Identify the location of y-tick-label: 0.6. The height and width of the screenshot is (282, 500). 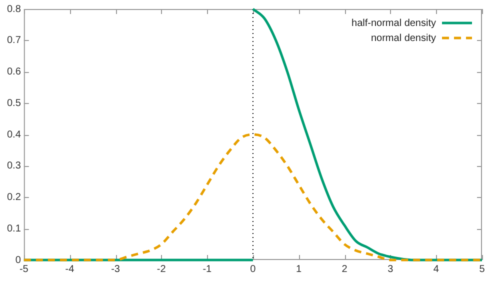
(14, 72).